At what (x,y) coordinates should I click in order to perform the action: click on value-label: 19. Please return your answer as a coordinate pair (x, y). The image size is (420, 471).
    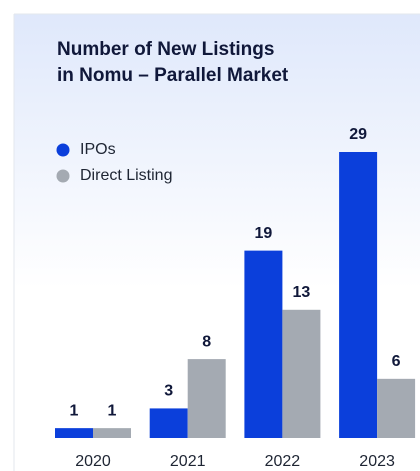
    Looking at the image, I should click on (264, 233).